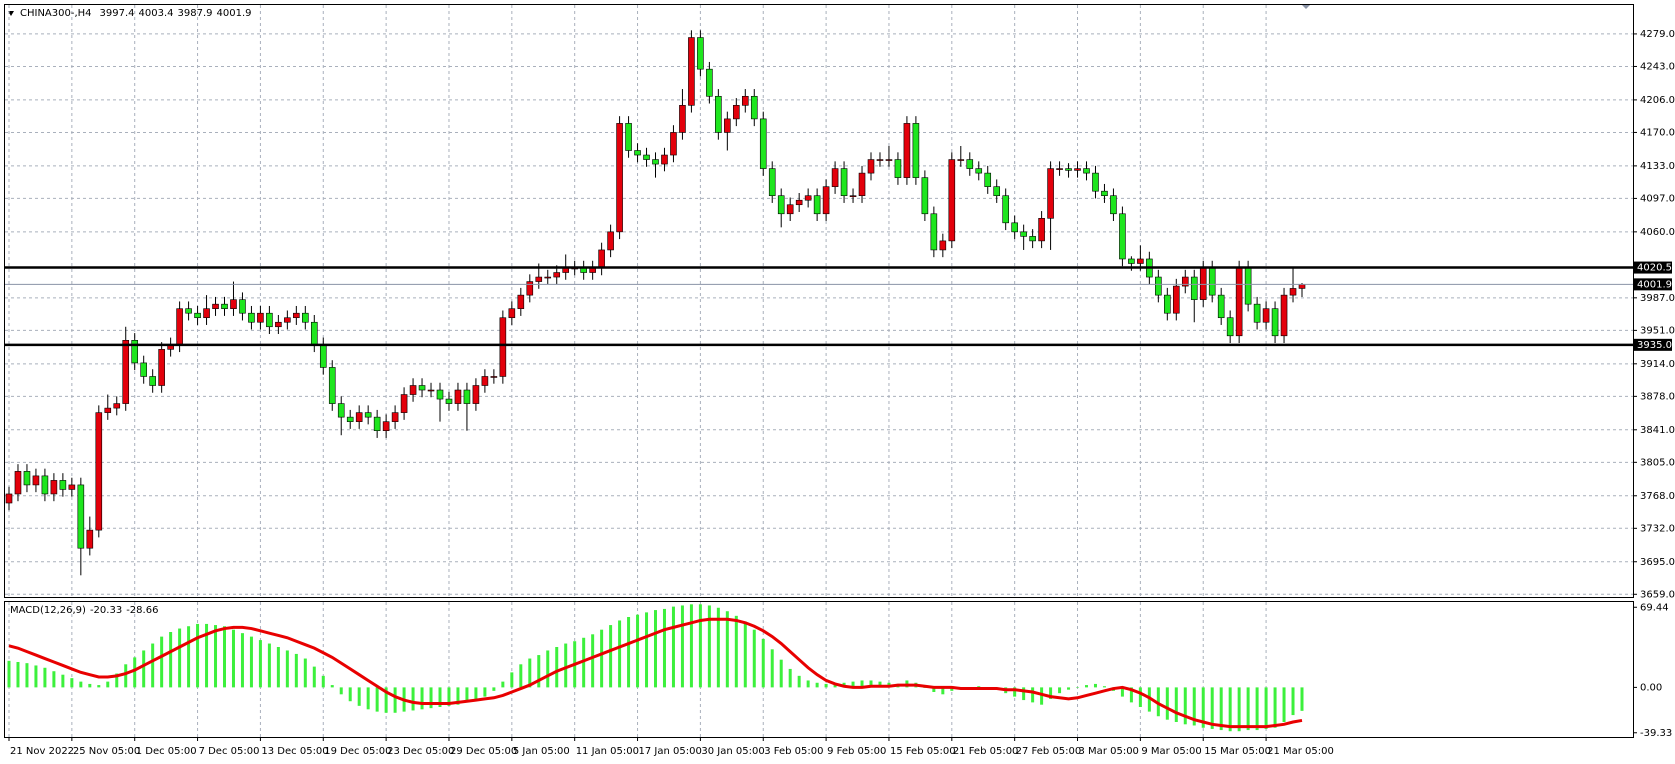  Describe the element at coordinates (1657, 396) in the screenshot. I see `y-tick-label: 3878.0` at that location.